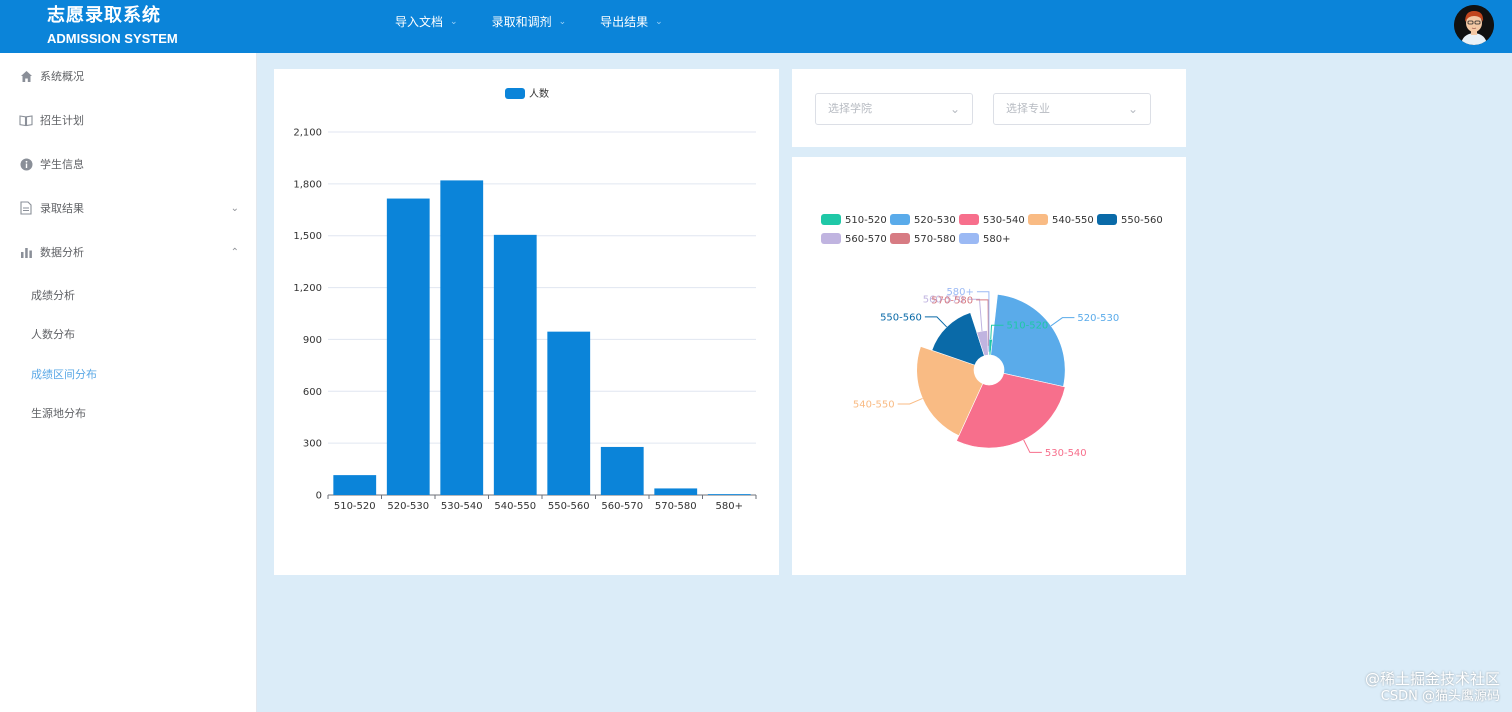  I want to click on legend-label: 540-550, so click(1073, 220).